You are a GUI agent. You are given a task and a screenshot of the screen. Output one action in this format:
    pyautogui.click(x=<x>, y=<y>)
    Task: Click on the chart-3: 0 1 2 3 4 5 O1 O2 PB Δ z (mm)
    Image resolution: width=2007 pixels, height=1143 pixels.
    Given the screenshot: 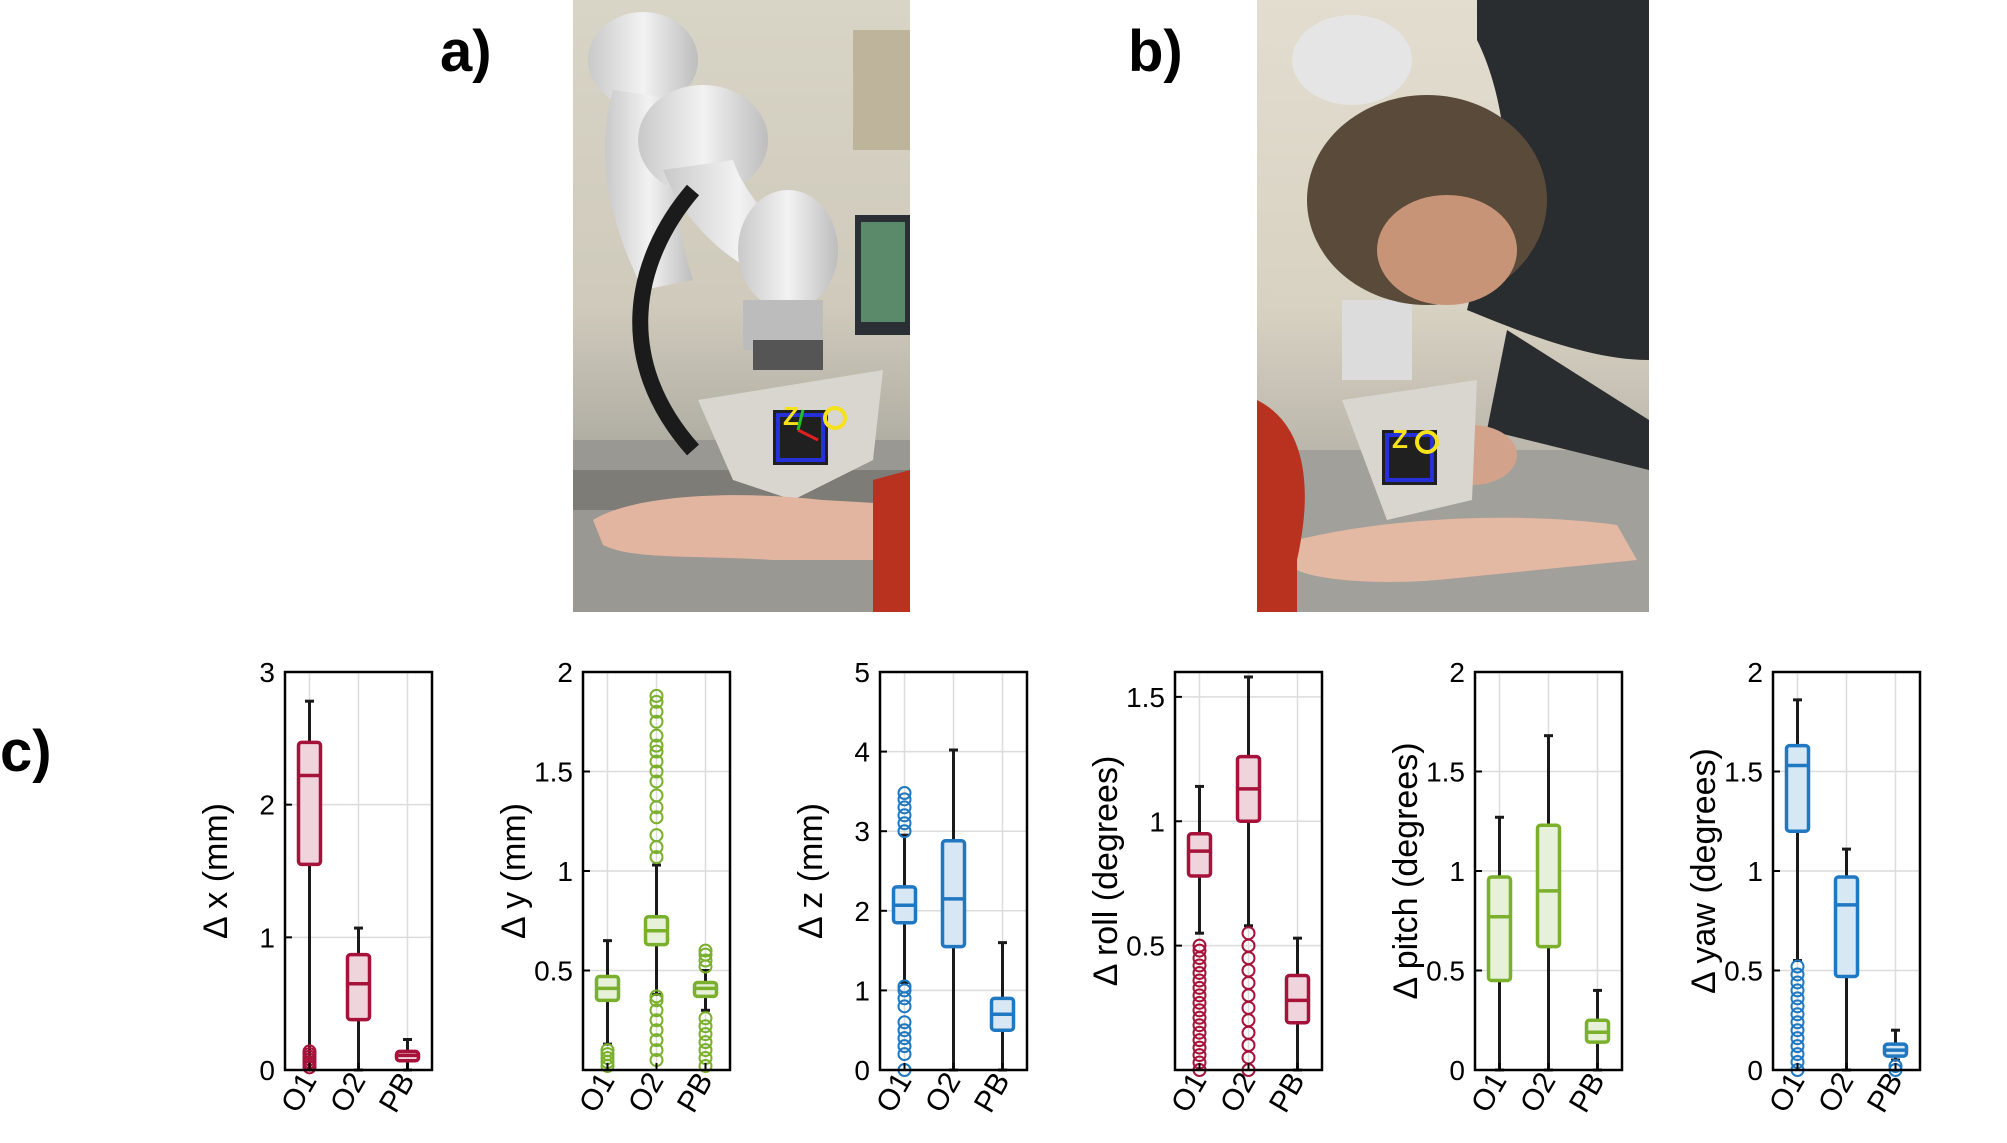 What is the action you would take?
    pyautogui.click(x=910, y=887)
    